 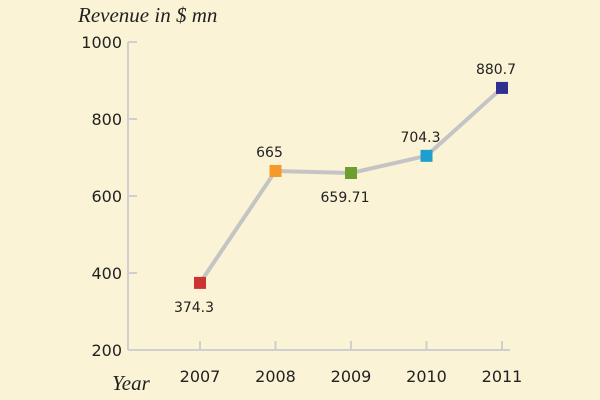 What do you see at coordinates (351, 376) in the screenshot?
I see `x-tick-label: 2009` at bounding box center [351, 376].